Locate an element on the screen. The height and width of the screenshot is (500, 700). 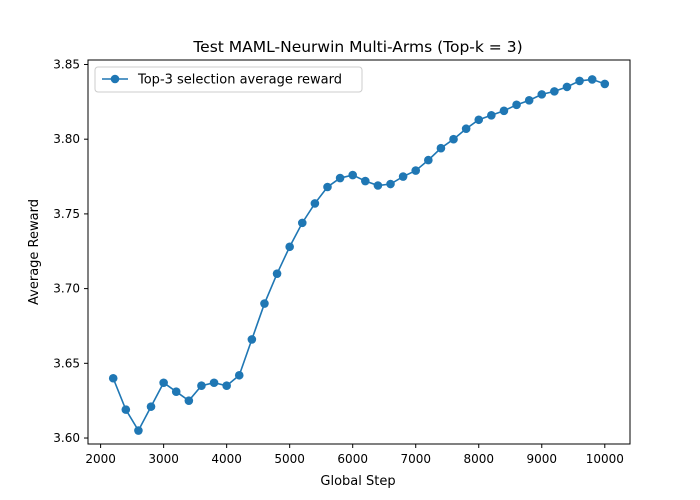
x-tick-label: 7000 is located at coordinates (415, 459).